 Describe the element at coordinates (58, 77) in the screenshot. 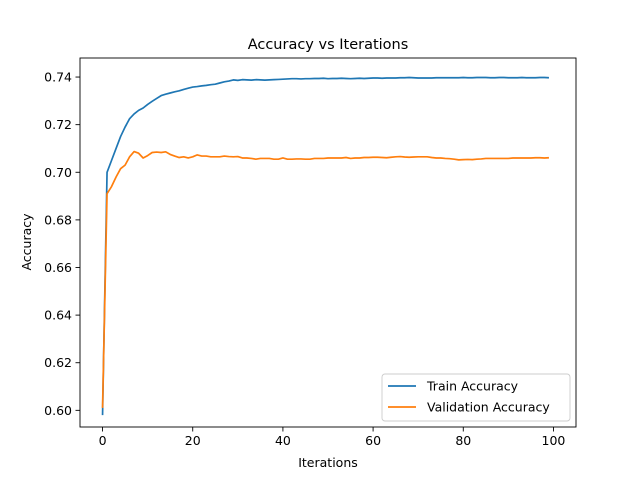

I see `y-tick-label: 0.74` at that location.